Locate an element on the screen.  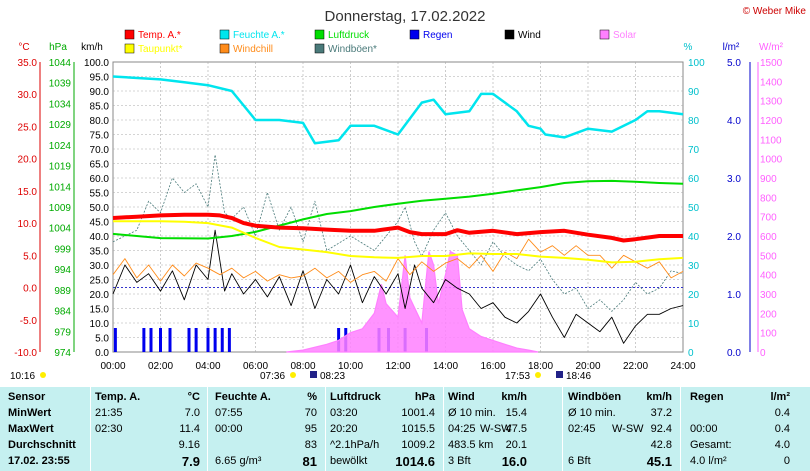
solar-tick-label: 400 is located at coordinates (768, 276).